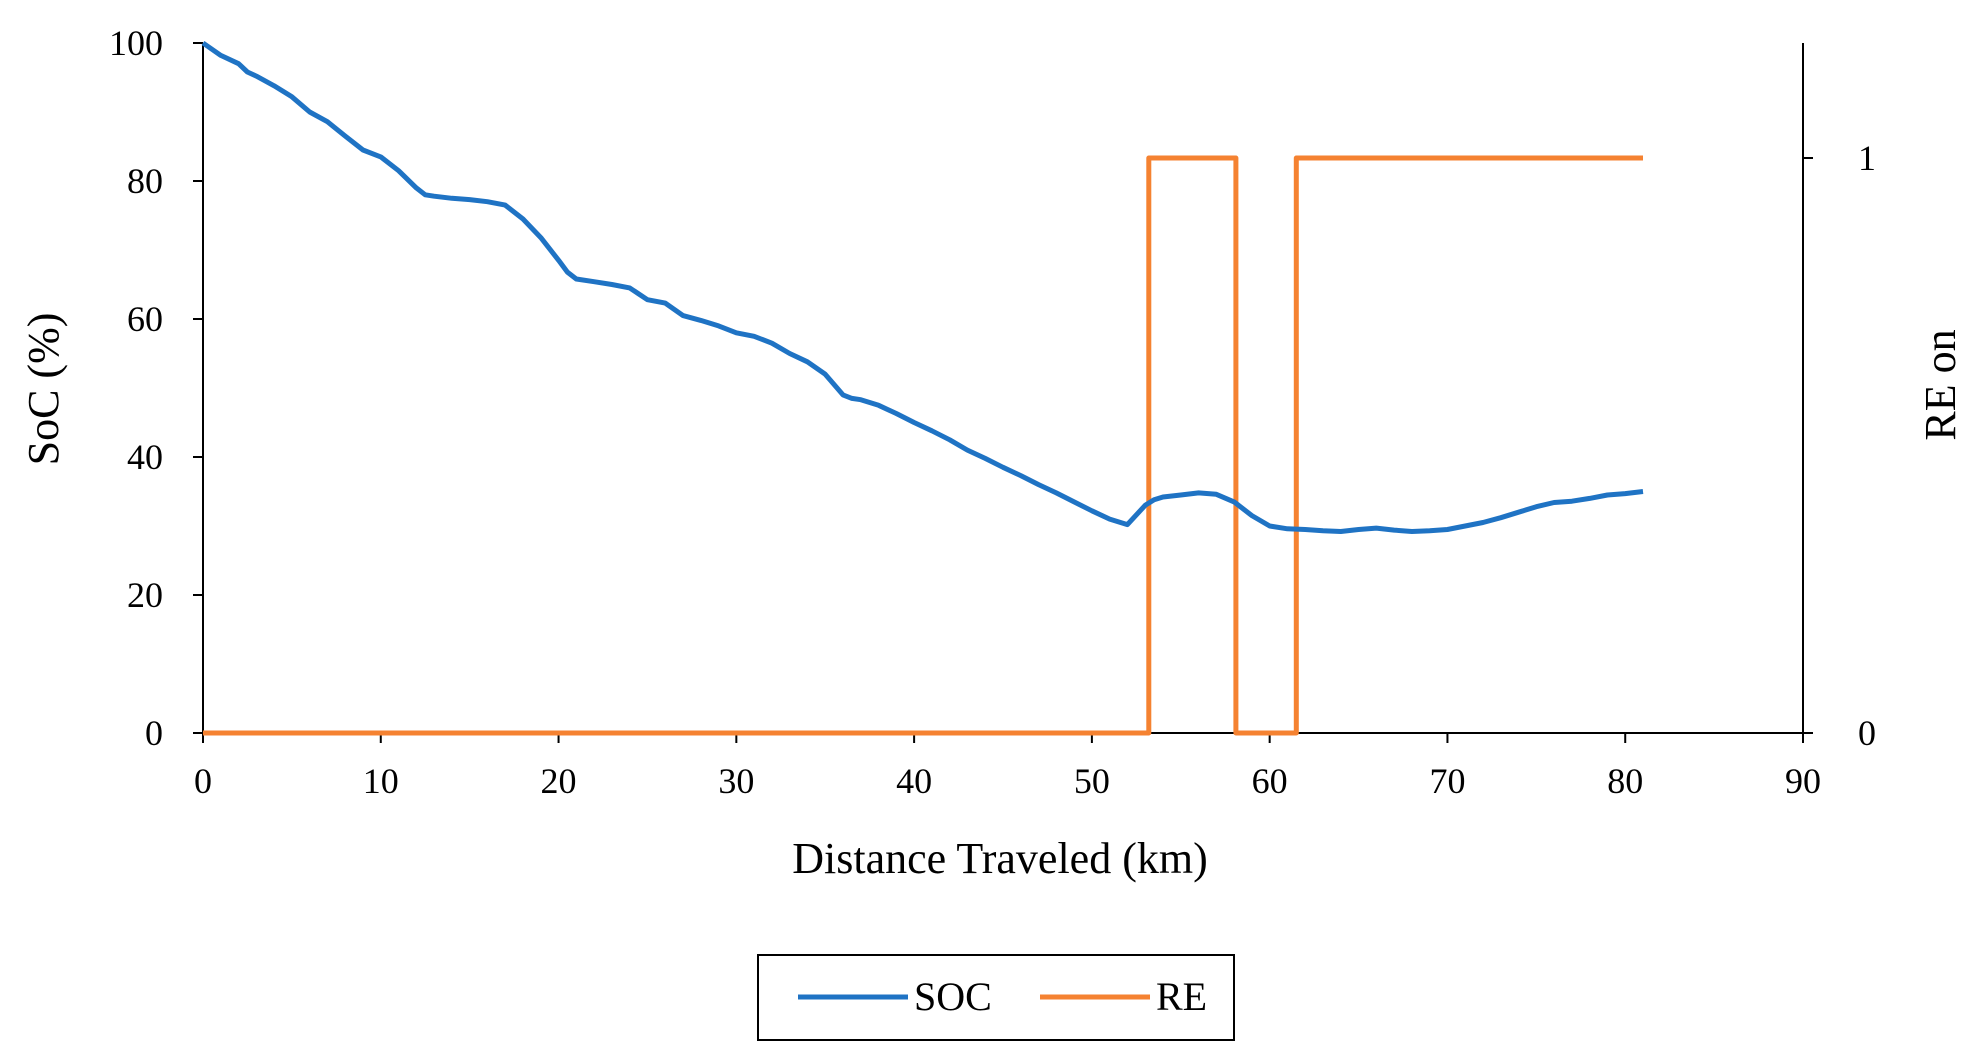 This screenshot has height=1049, width=1984. Describe the element at coordinates (145, 319) in the screenshot. I see `y-tick-label: 60` at that location.